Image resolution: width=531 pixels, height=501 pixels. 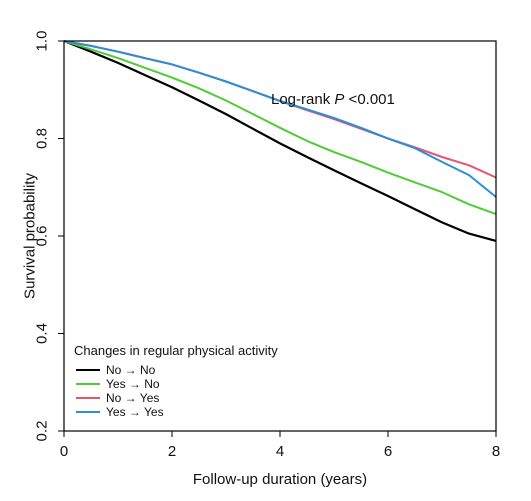 I want to click on annotation-prefix: Log-rank, so click(x=302, y=99).